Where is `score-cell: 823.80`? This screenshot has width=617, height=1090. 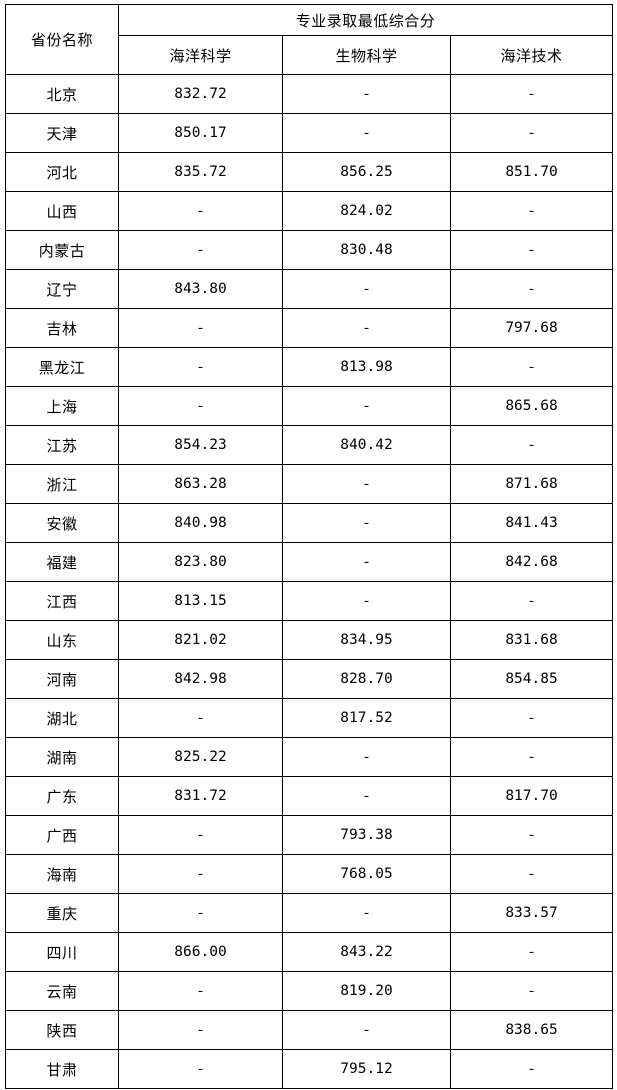 score-cell: 823.80 is located at coordinates (200, 562).